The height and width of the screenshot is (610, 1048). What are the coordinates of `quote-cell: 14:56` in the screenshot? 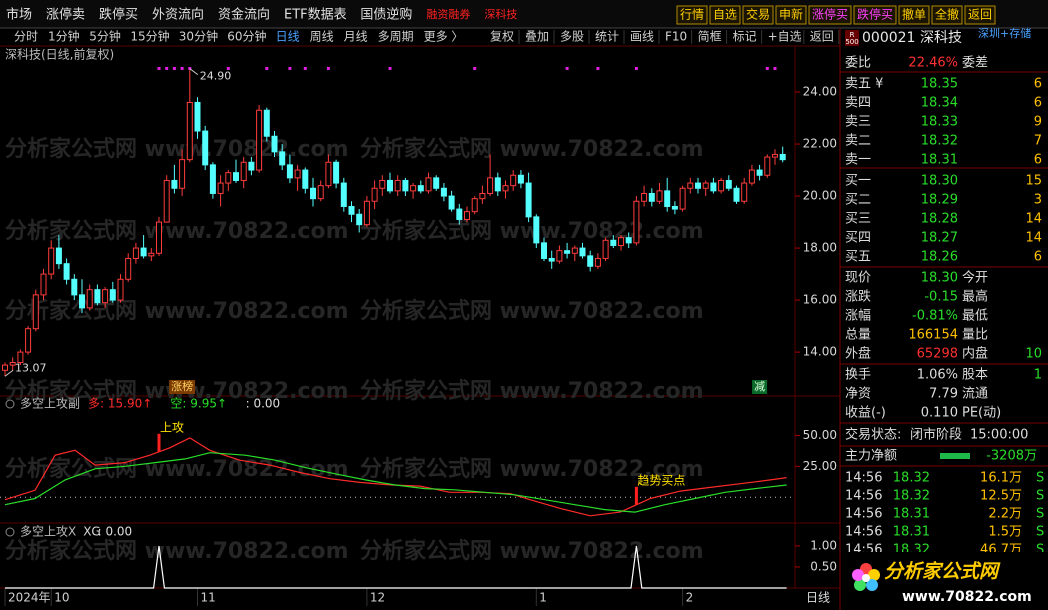 It's located at (863, 496).